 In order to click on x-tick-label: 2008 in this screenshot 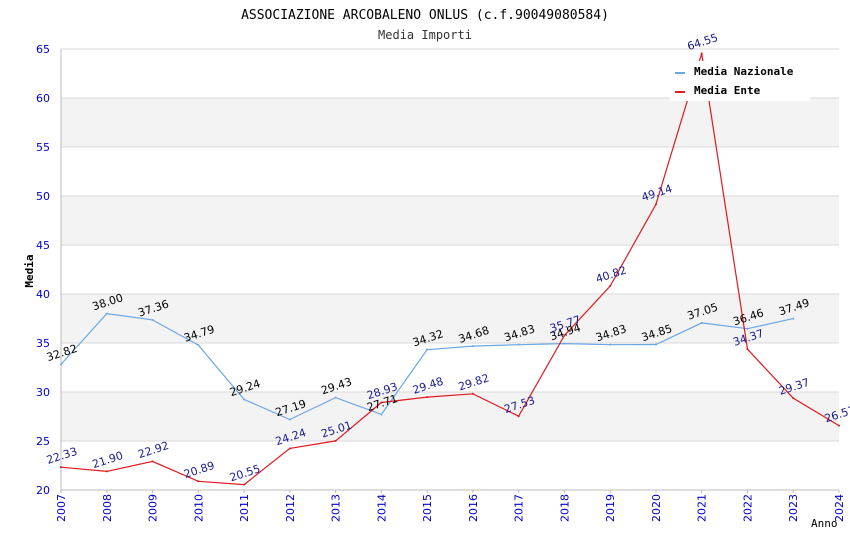, I will do `click(107, 508)`.